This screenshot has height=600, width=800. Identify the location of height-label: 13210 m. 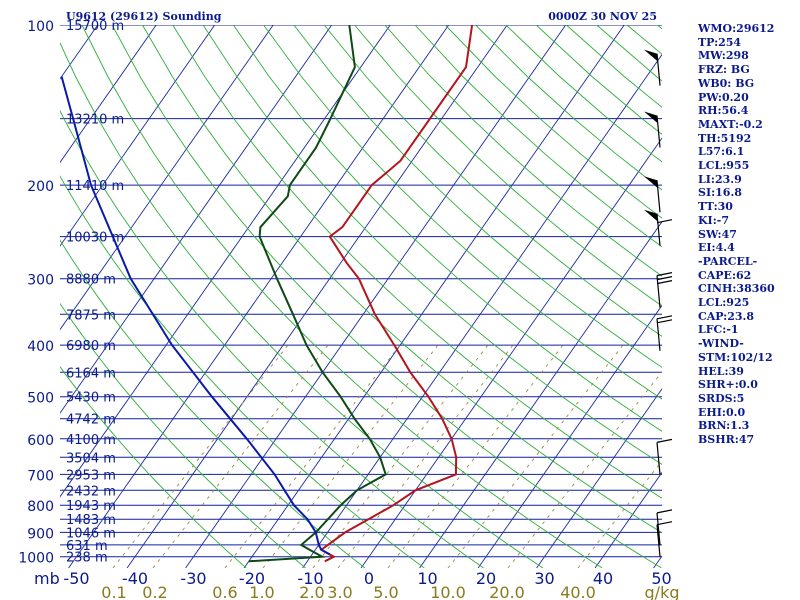
(95, 120).